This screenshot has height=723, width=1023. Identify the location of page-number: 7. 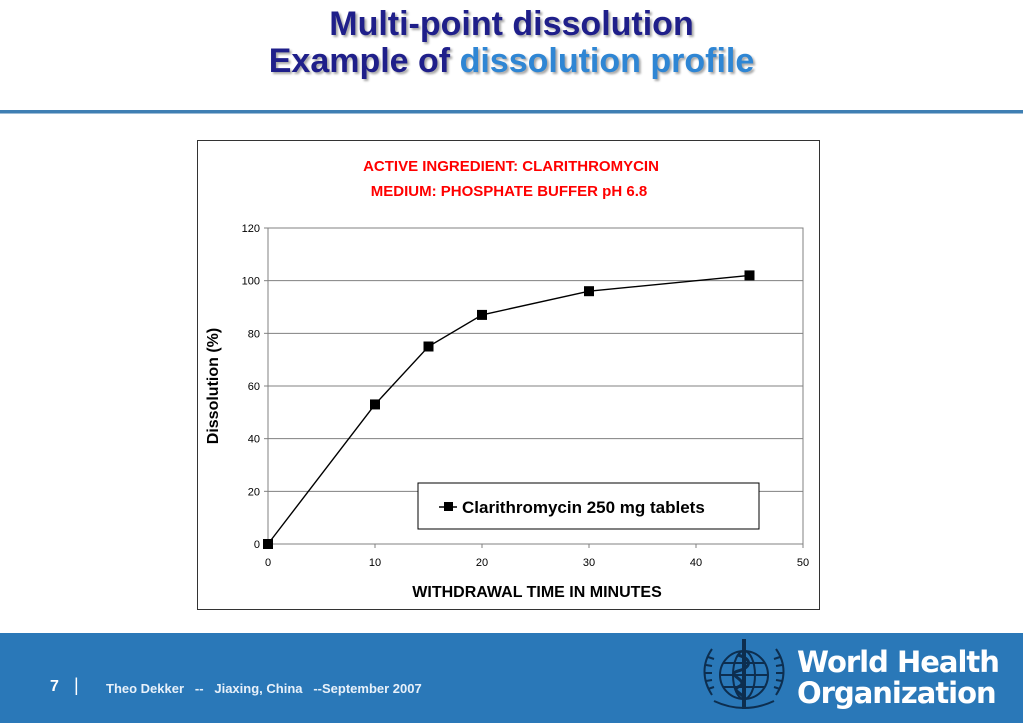
(54, 686).